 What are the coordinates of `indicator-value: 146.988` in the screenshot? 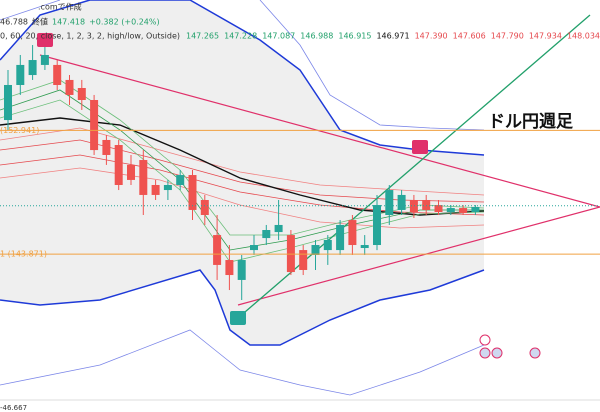 It's located at (316, 36).